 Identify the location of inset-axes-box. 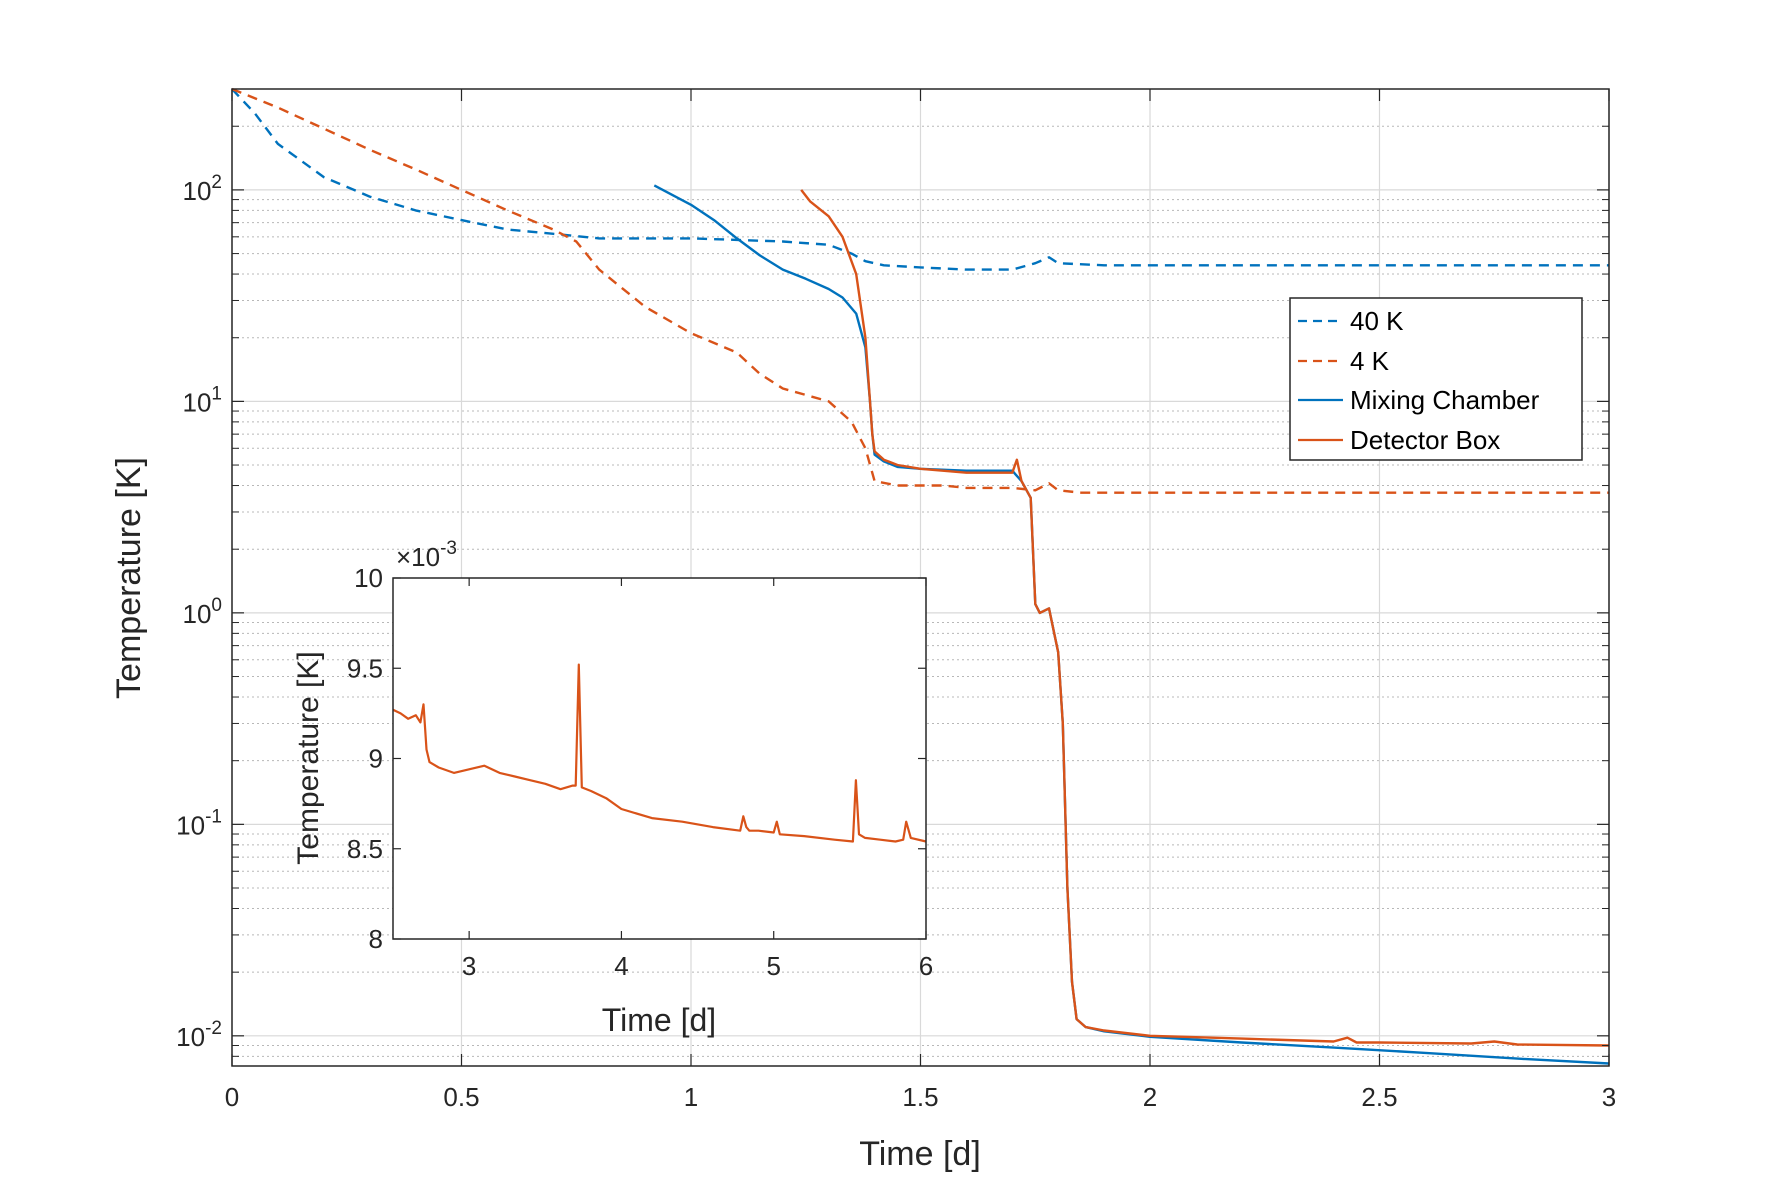
(659, 758).